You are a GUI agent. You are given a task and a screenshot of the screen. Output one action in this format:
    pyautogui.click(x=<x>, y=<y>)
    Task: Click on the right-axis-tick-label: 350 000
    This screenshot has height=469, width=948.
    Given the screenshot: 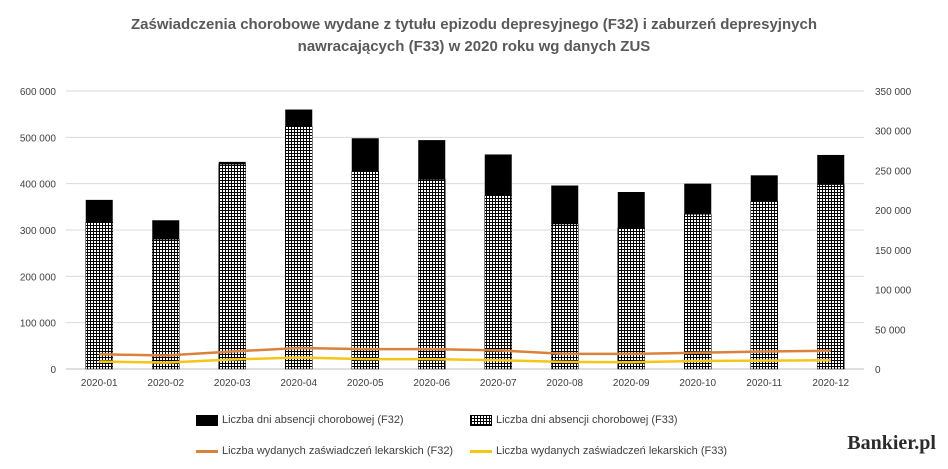 What is the action you would take?
    pyautogui.click(x=893, y=92)
    